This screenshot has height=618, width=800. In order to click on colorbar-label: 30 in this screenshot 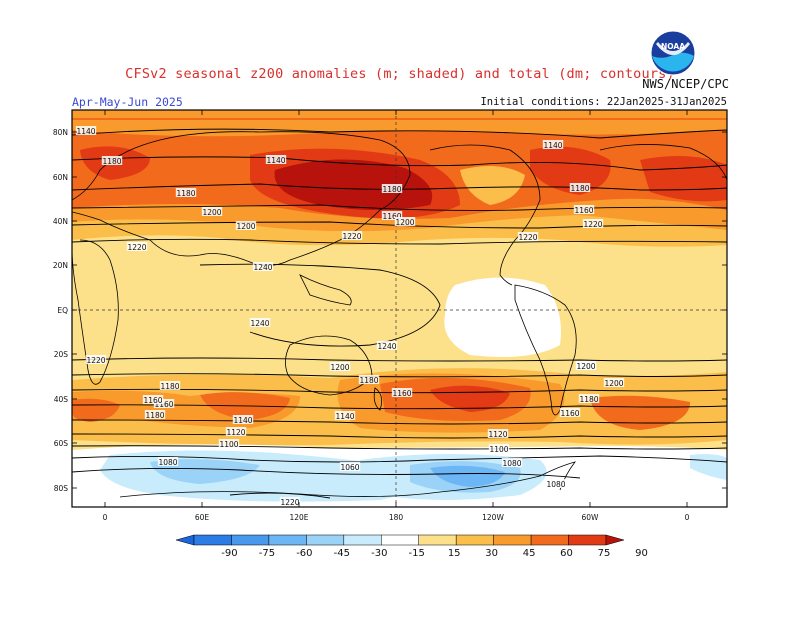, I will do `click(491, 553)`.